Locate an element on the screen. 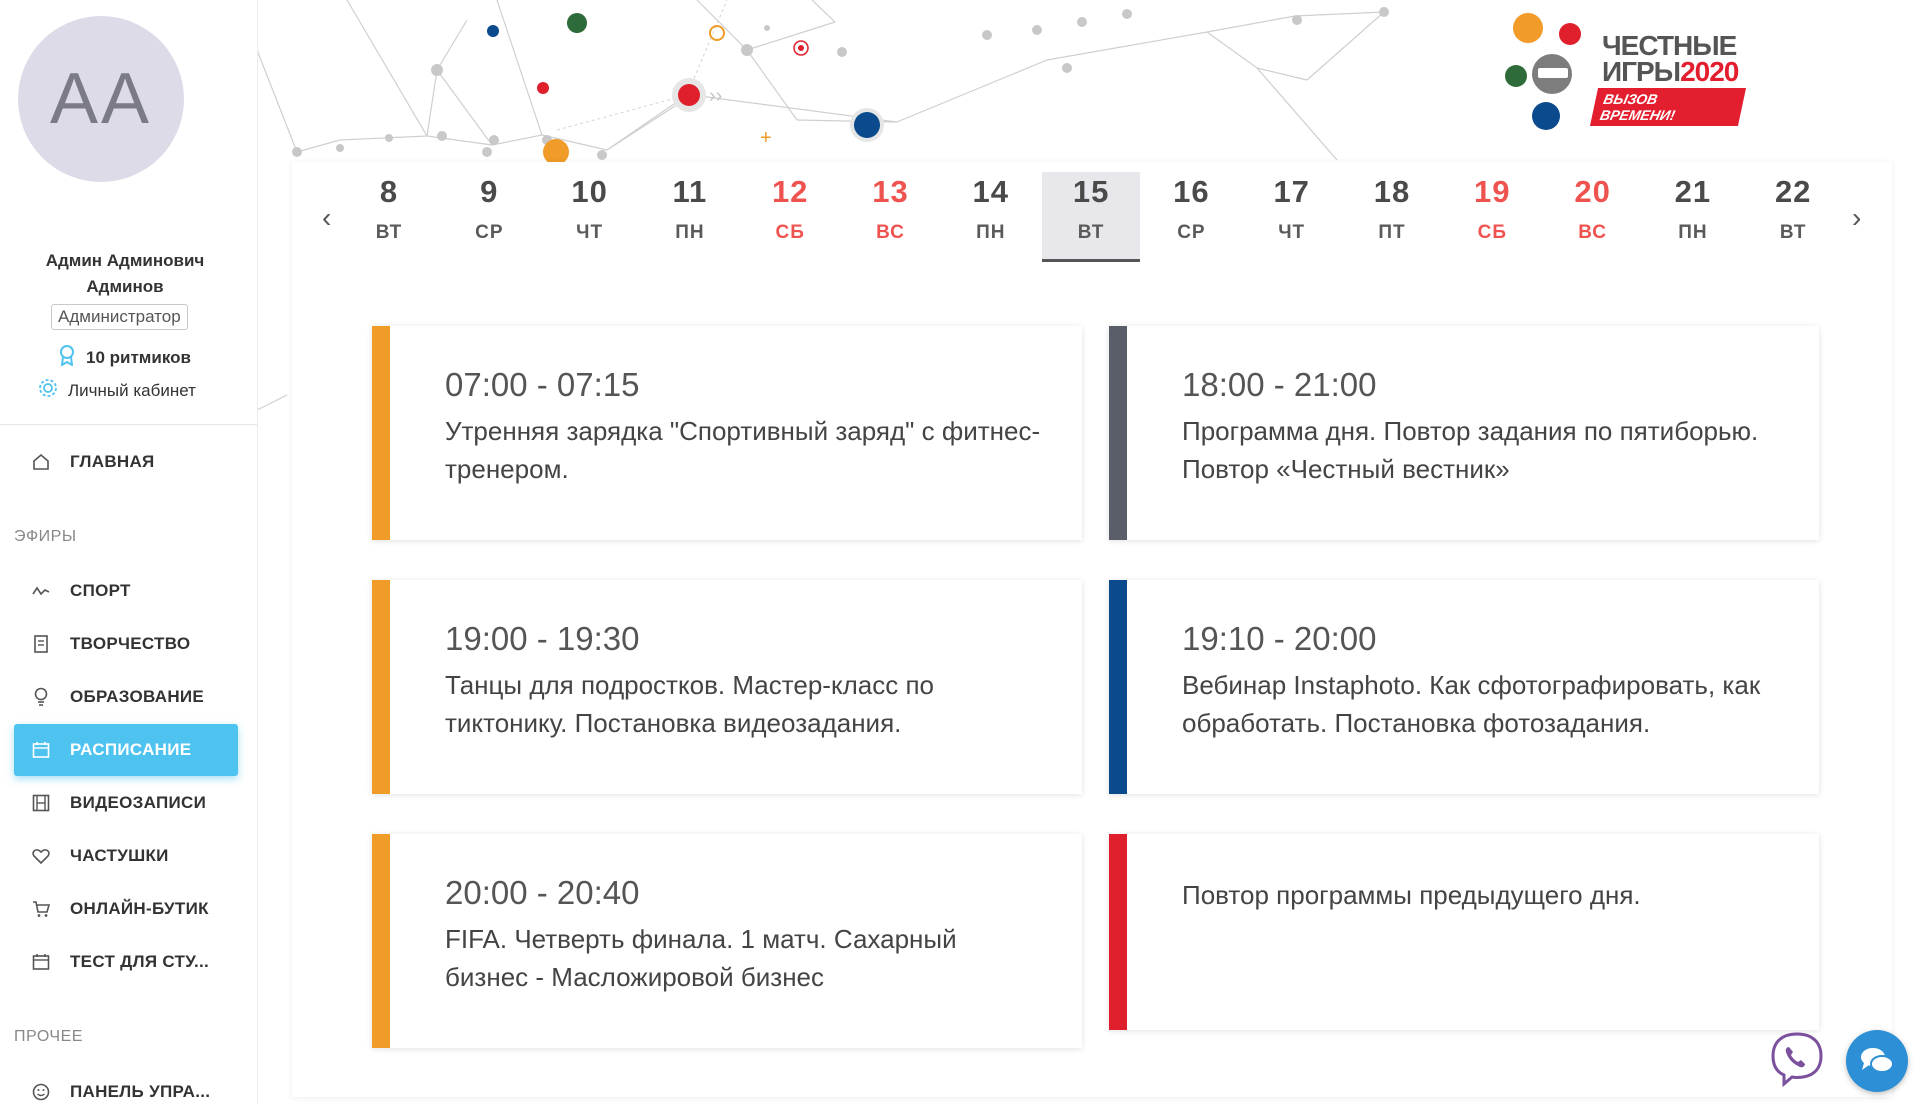  event-time: 07:00 - 07:15 is located at coordinates (542, 384).